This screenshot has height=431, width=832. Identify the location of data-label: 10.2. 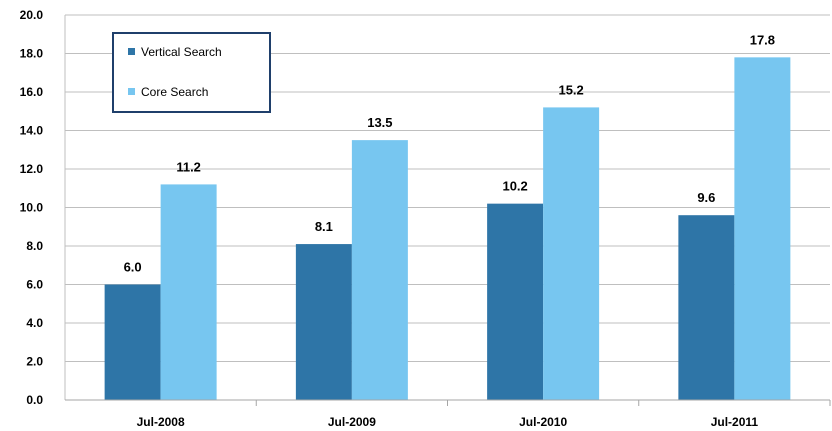
(514, 186).